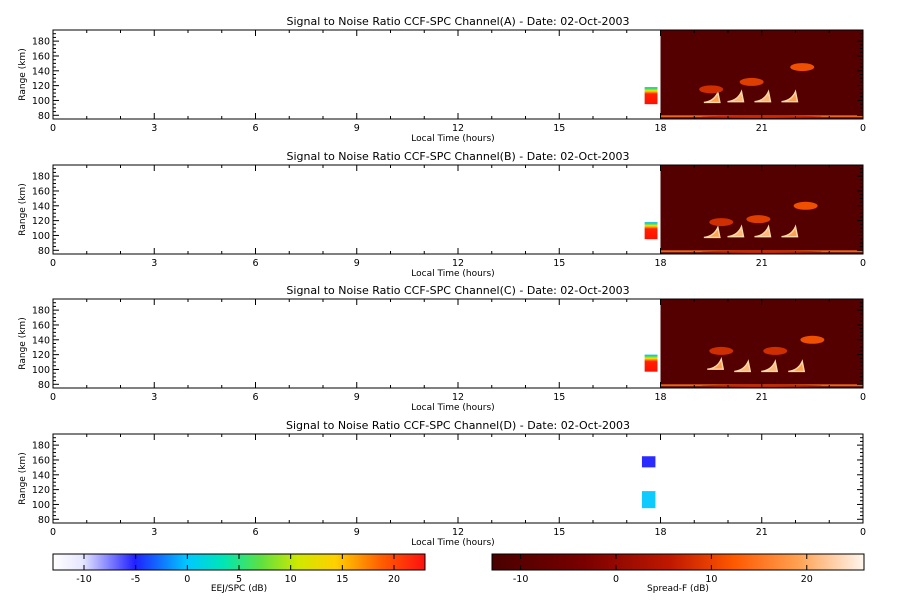 This screenshot has width=900, height=600. I want to click on colorbar-tick-label: 5, so click(239, 579).